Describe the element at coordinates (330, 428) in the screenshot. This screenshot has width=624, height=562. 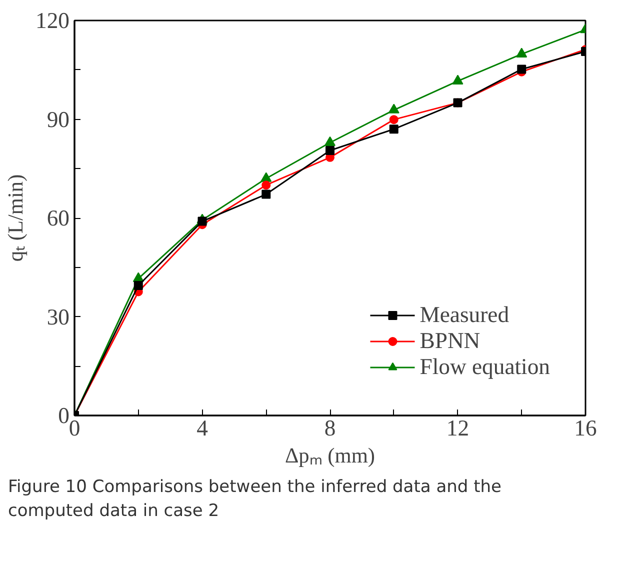
I see `x-tick-label: 8` at that location.